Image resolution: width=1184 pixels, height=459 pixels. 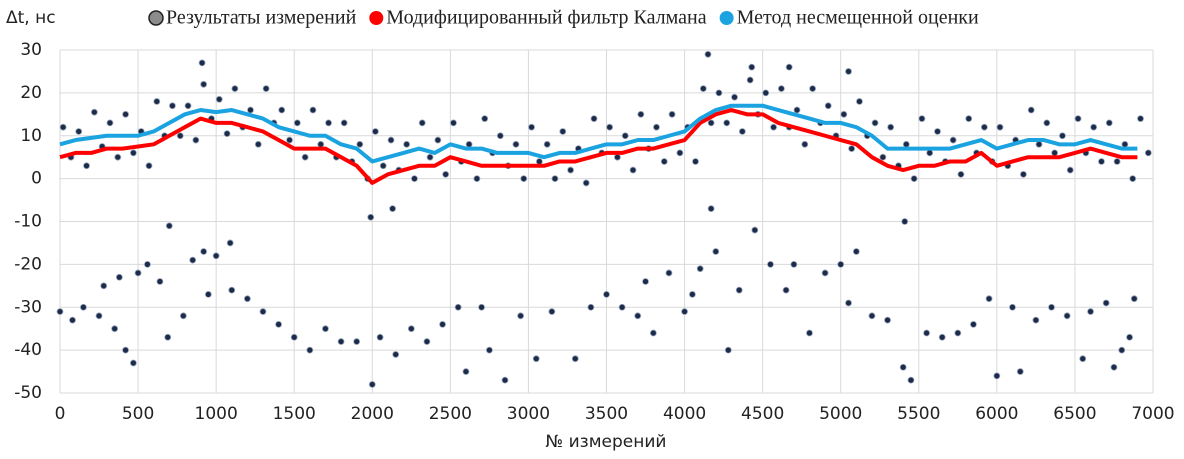 What do you see at coordinates (918, 414) in the screenshot?
I see `x-tick-label: 5500` at bounding box center [918, 414].